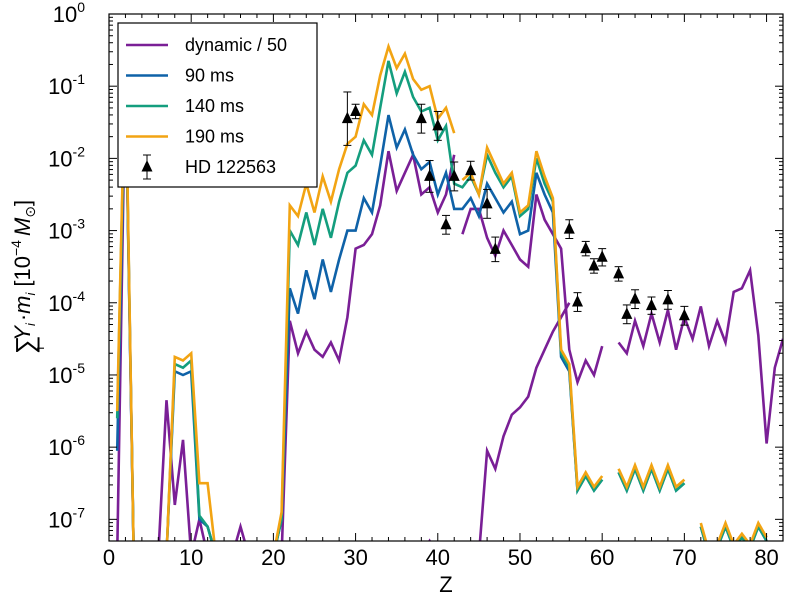 The width and height of the screenshot is (789, 597). I want to click on y-axis-label-text: ∑iYi·mi[10−4M⊙], so click(27, 277).